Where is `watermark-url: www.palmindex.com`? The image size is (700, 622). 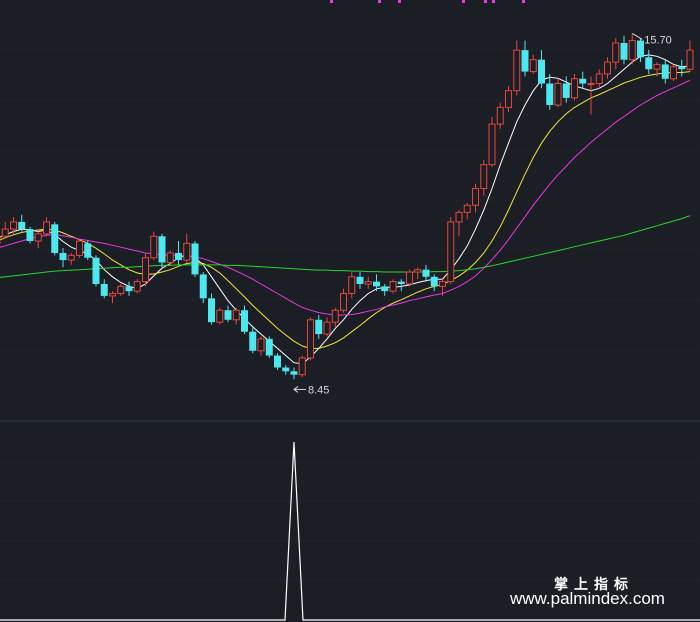 watermark-url: www.palmindex.com is located at coordinates (587, 598).